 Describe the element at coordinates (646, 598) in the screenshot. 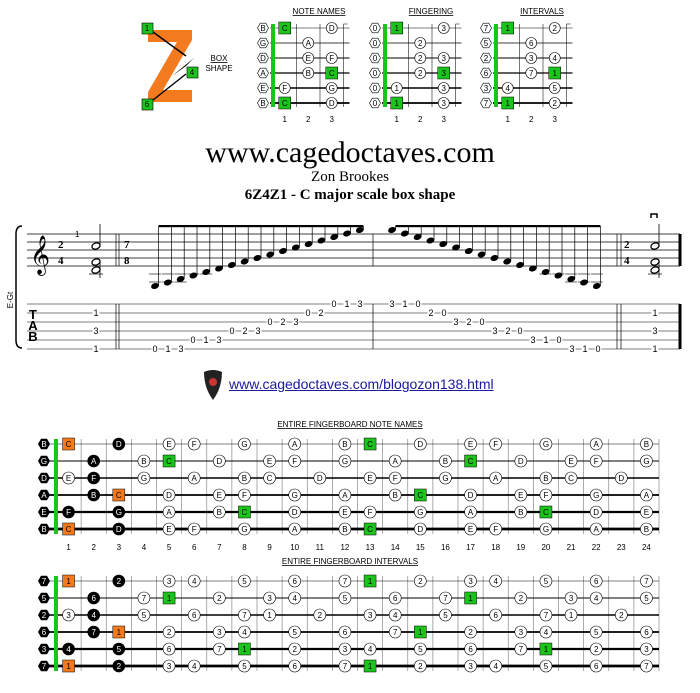

I see `note-label: 5` at that location.